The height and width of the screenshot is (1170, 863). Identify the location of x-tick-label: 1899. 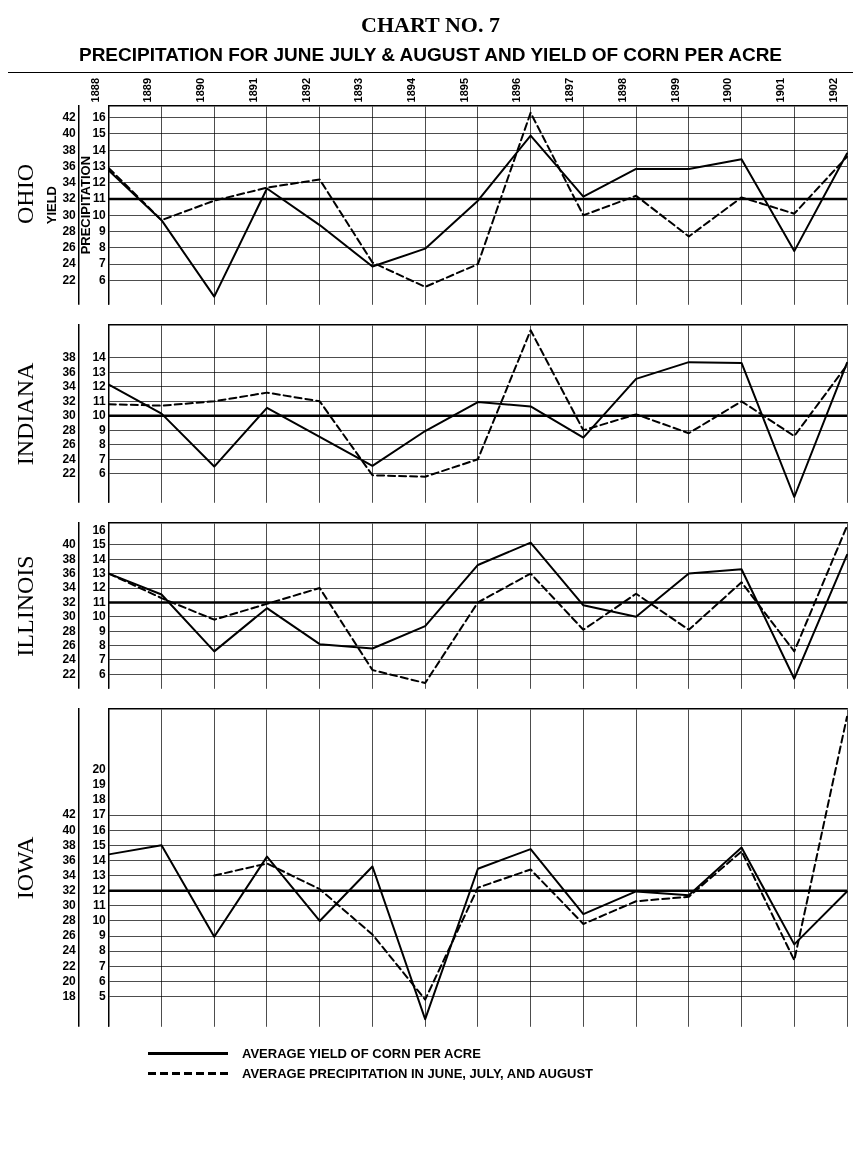
(674, 90).